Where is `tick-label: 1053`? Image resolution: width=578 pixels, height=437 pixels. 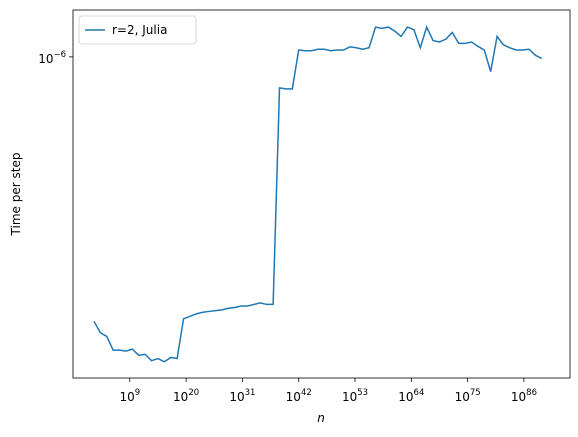
tick-label: 1053 is located at coordinates (355, 396).